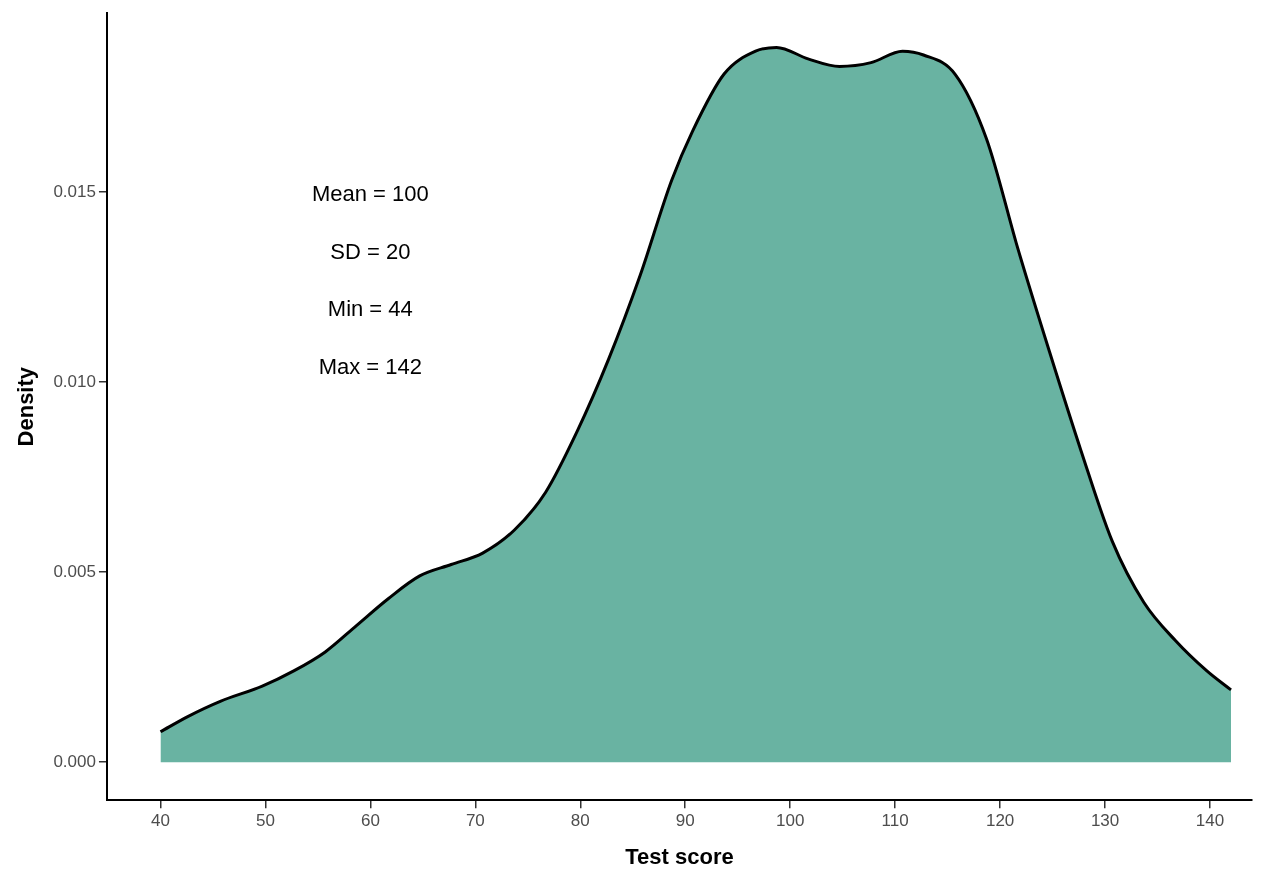 This screenshot has width=1266, height=883. I want to click on x-tick-label: 110, so click(895, 821).